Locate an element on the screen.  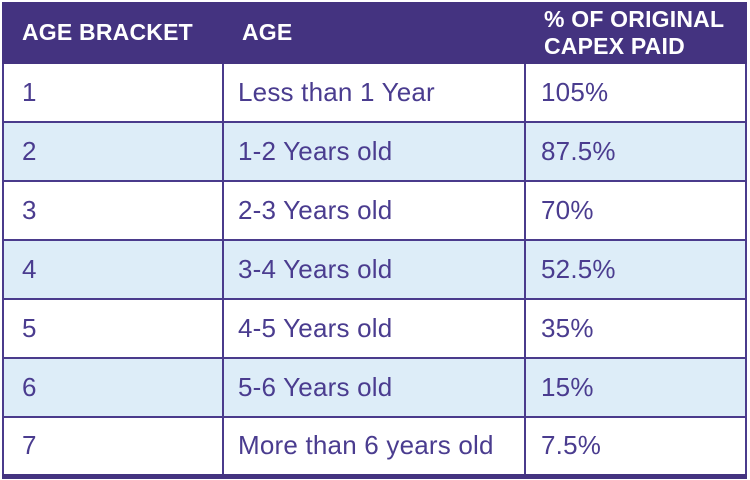
table-row: 4 3-4 Years old 52.5% is located at coordinates (374, 269).